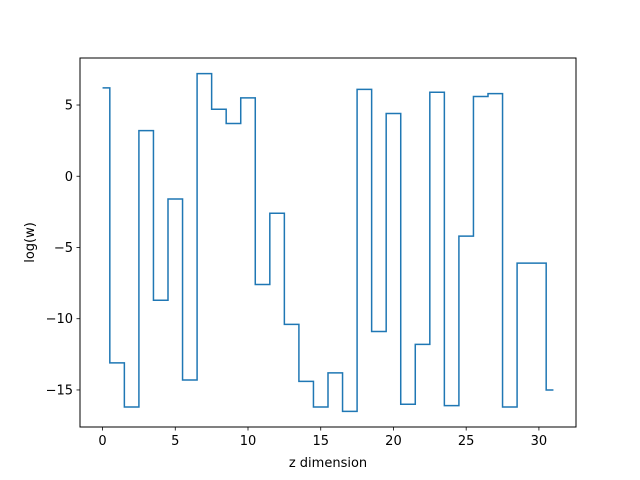 The width and height of the screenshot is (640, 480). Describe the element at coordinates (320, 441) in the screenshot. I see `x-tick-label: 15` at that location.